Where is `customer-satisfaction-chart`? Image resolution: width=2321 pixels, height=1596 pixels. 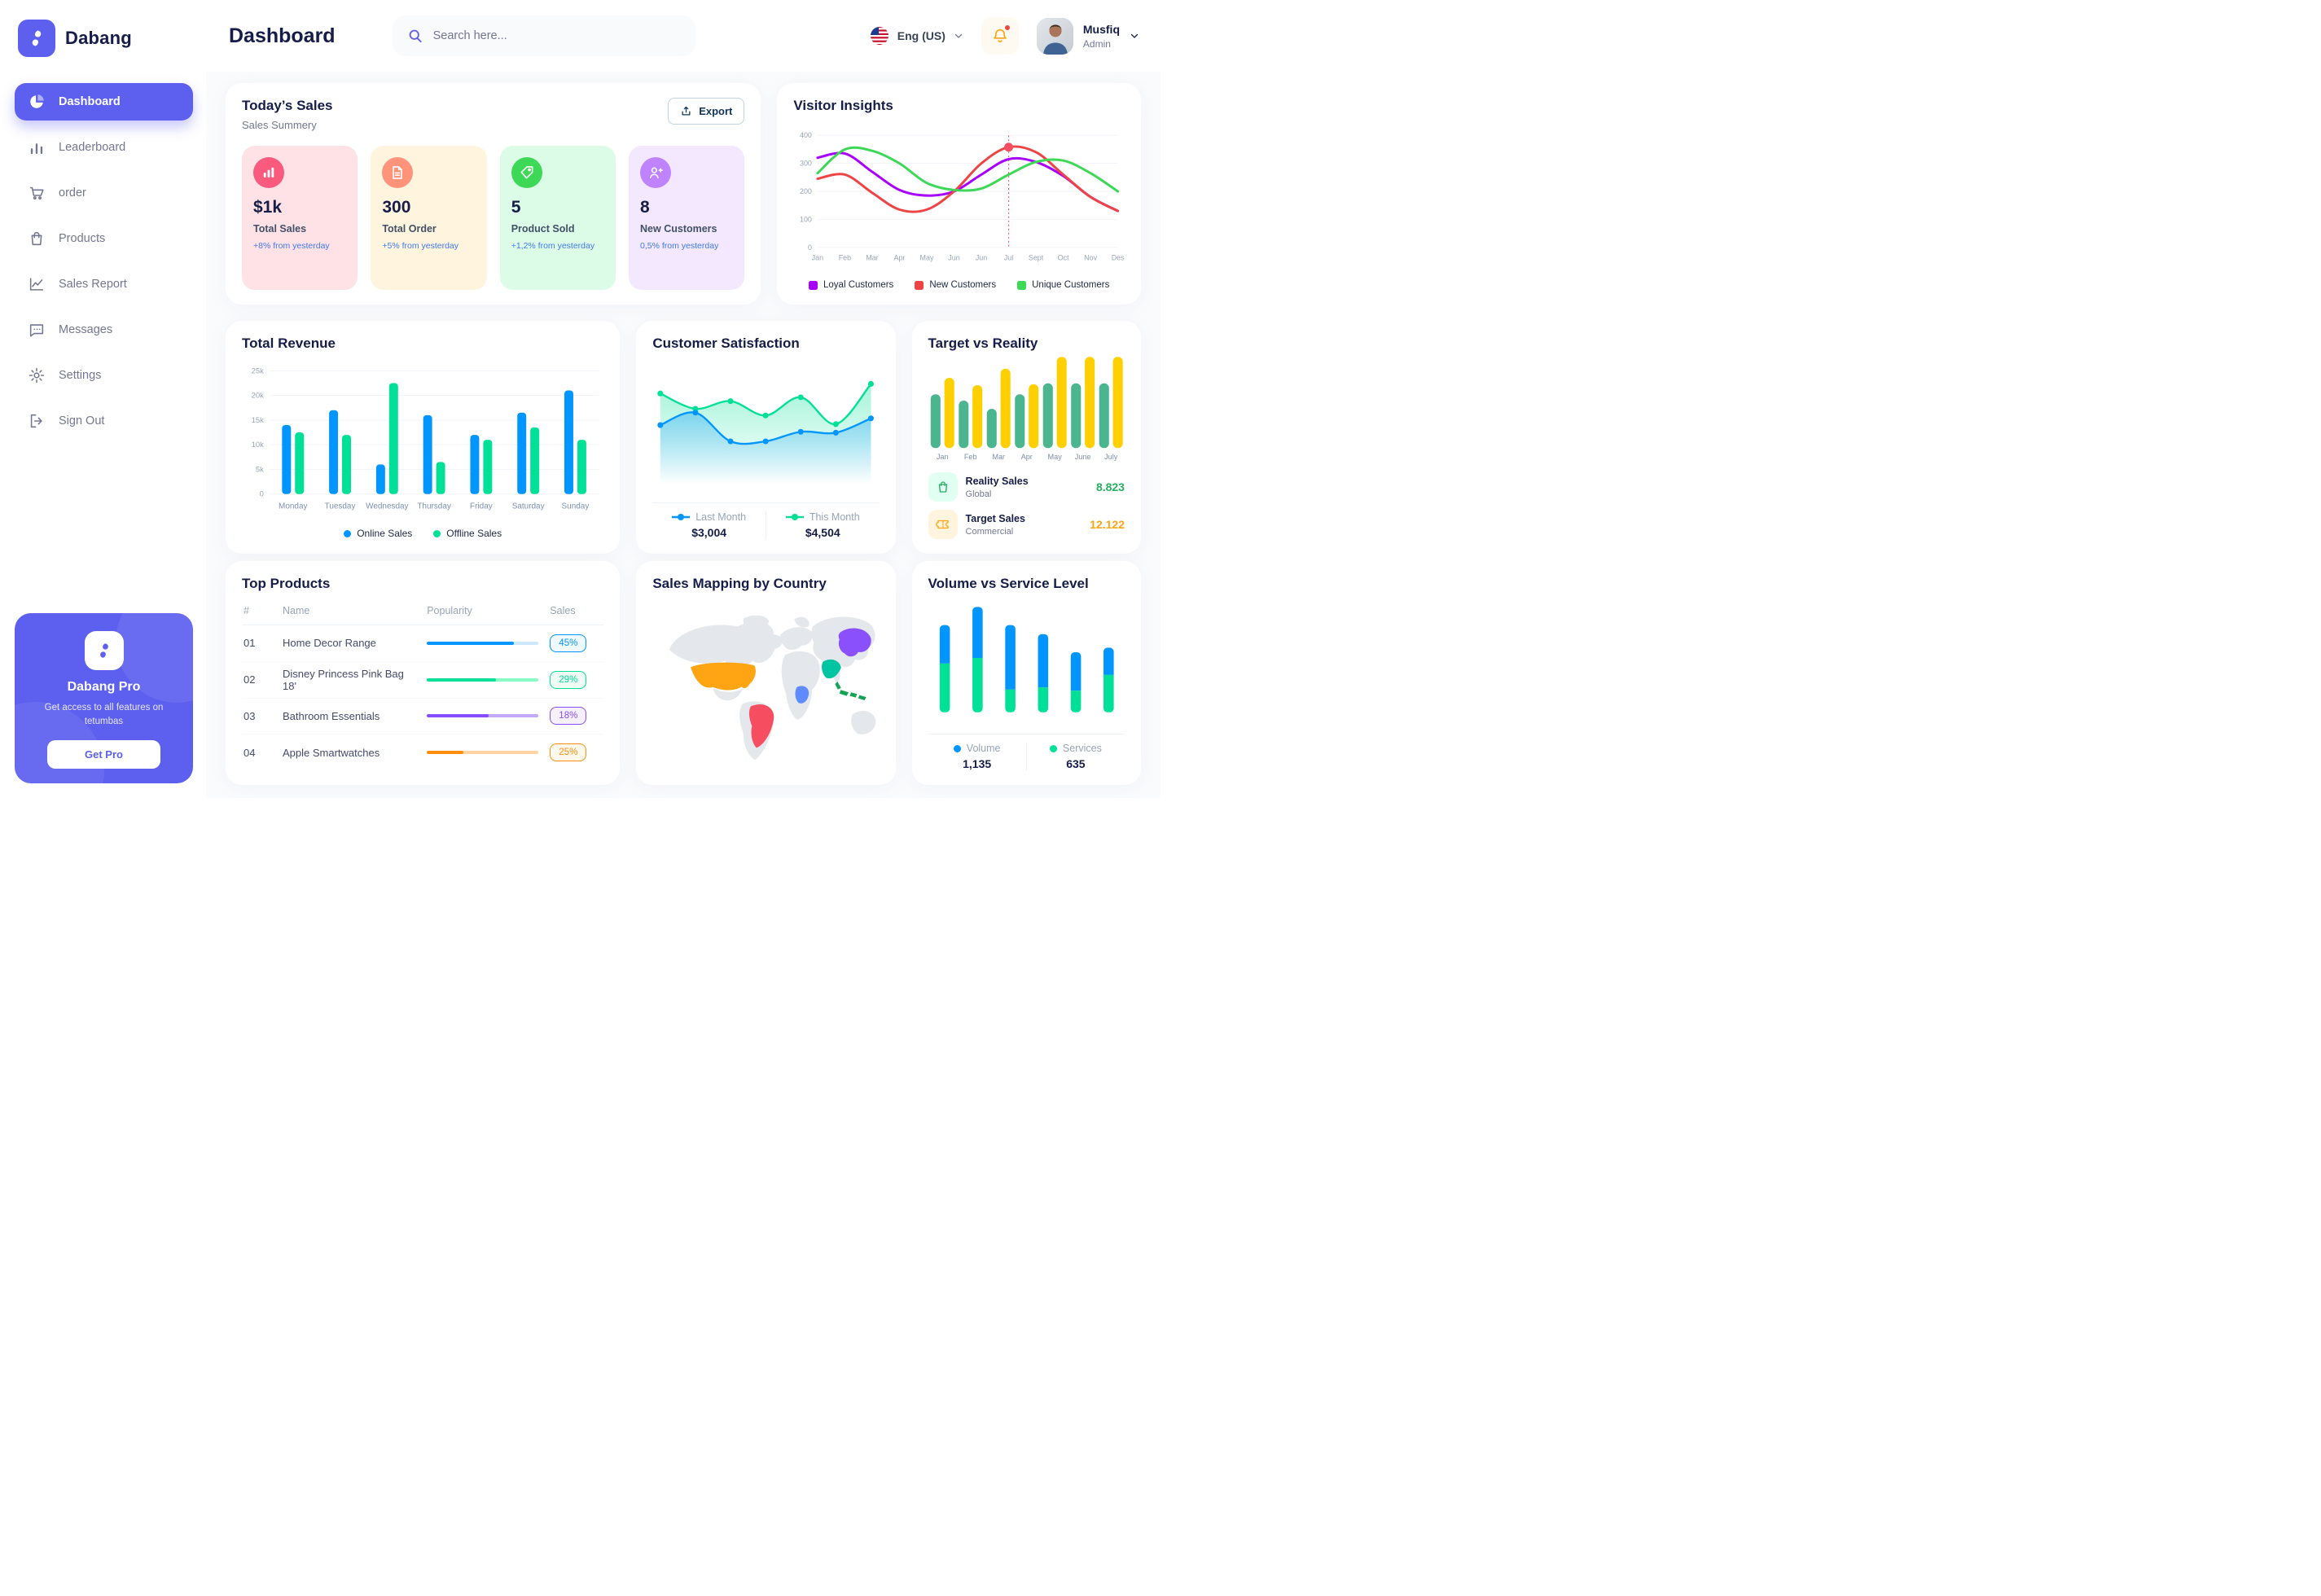 customer-satisfaction-chart is located at coordinates (765, 425).